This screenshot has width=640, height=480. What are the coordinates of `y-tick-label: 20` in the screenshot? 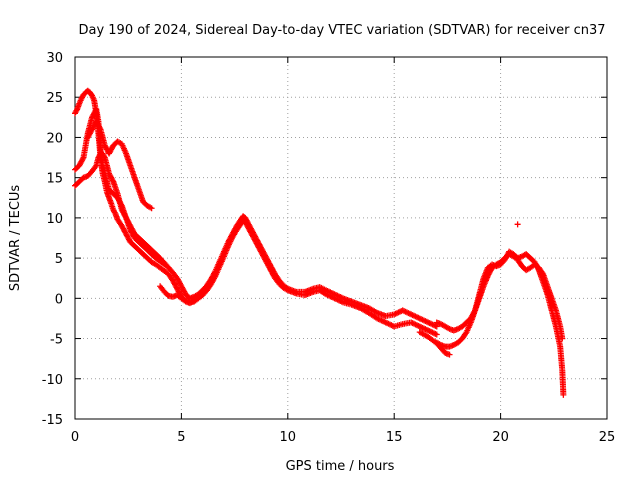 It's located at (54, 138).